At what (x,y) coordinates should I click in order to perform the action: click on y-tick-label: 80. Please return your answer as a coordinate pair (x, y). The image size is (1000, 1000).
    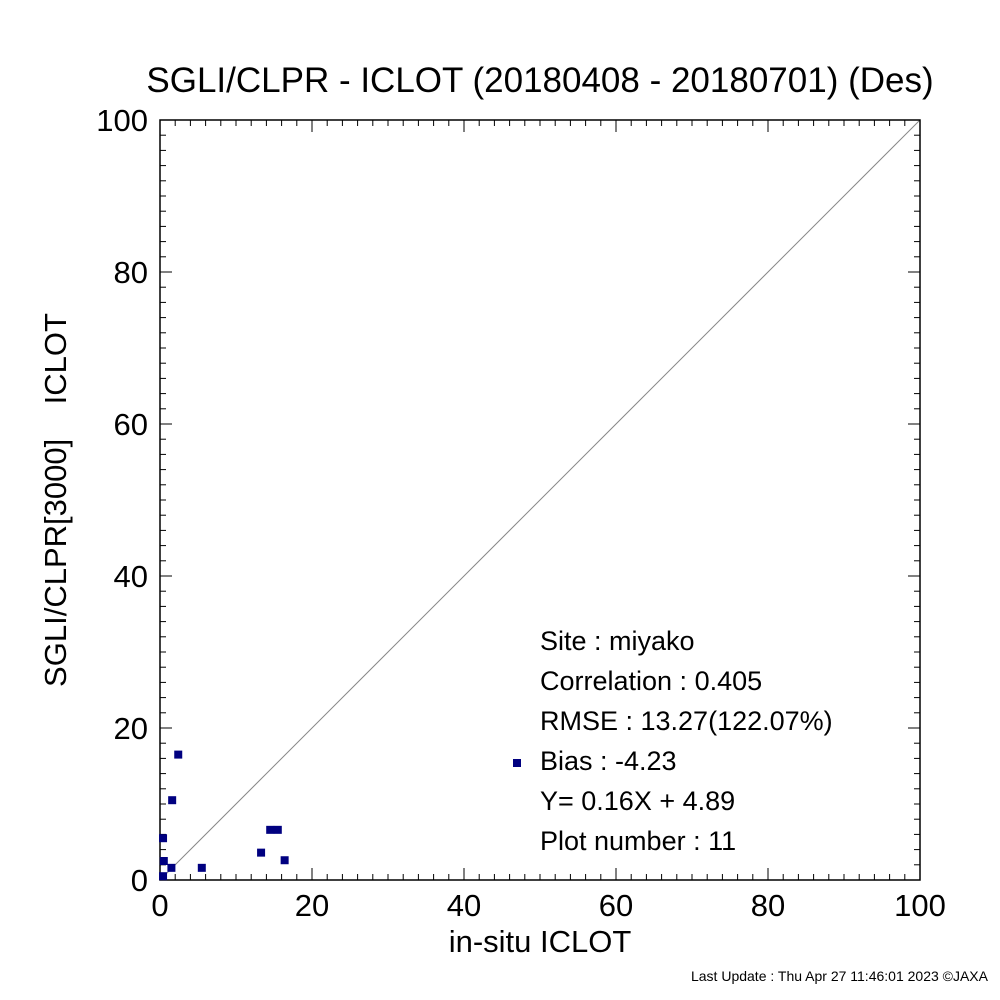
    Looking at the image, I should click on (131, 272).